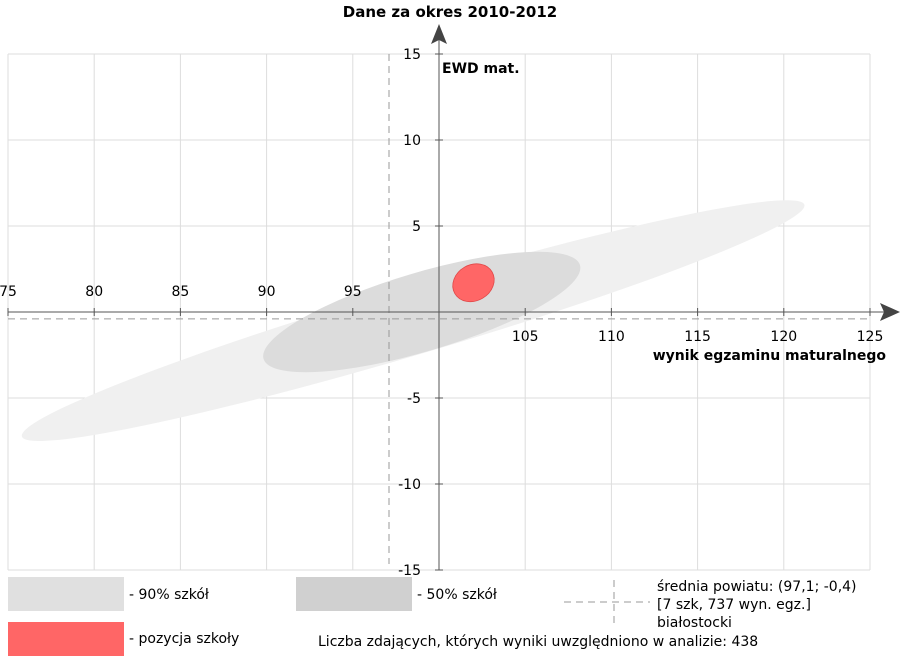 The image size is (900, 661). What do you see at coordinates (770, 356) in the screenshot?
I see `x-axis-title: wynik egzaminu maturalnego` at bounding box center [770, 356].